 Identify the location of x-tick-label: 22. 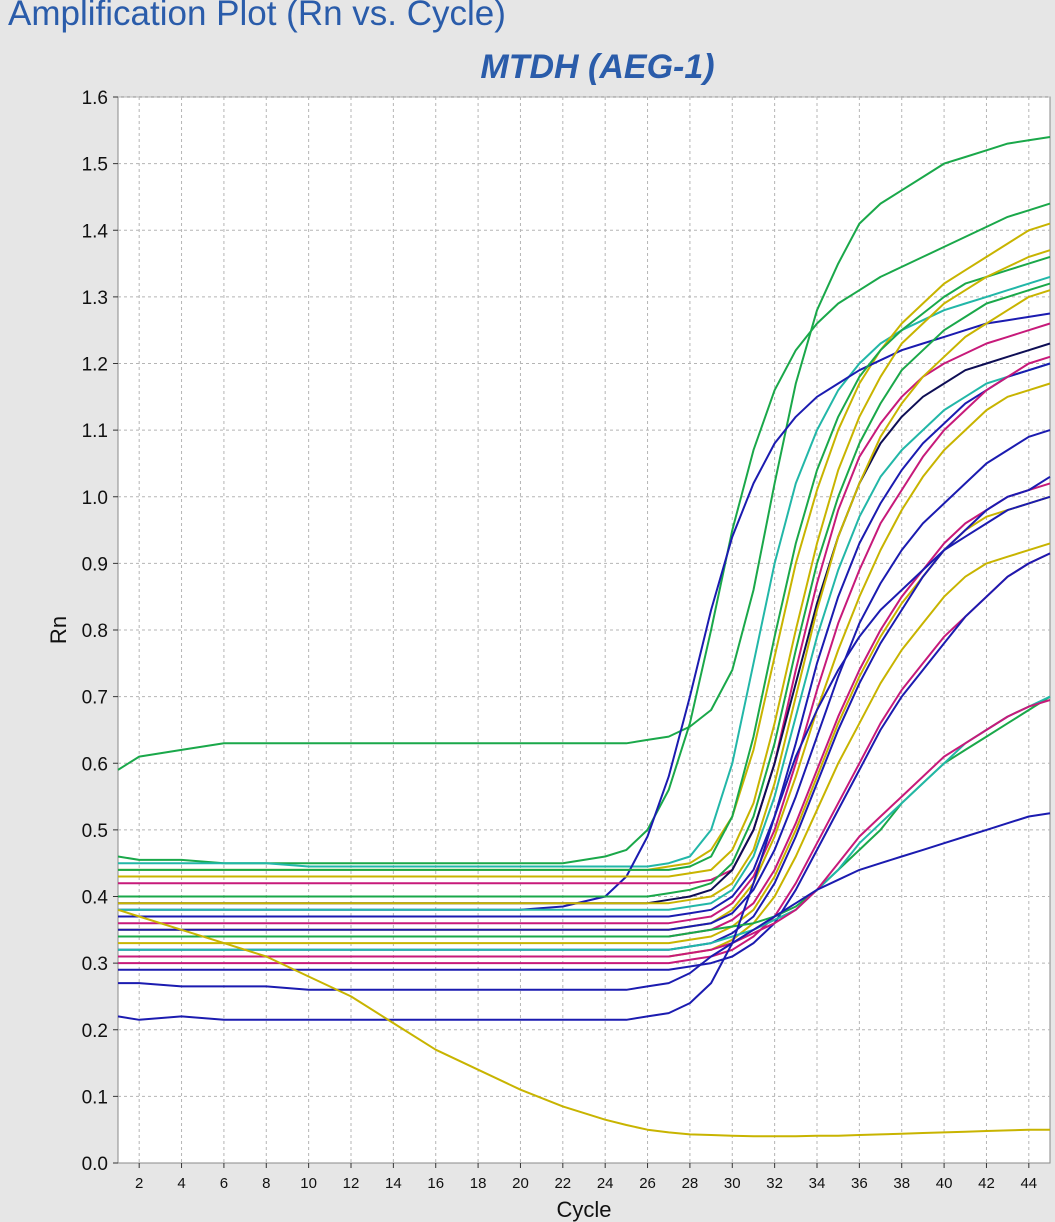
(562, 1183).